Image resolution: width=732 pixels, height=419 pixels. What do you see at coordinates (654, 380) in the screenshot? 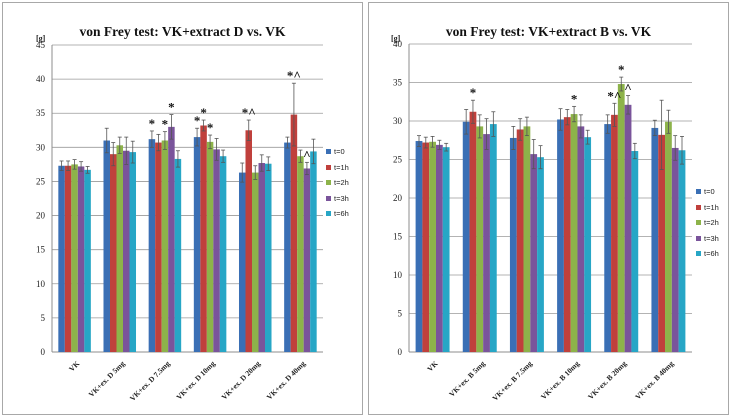
I see `x-tick-label: VK+ex. B 40mg` at bounding box center [654, 380].